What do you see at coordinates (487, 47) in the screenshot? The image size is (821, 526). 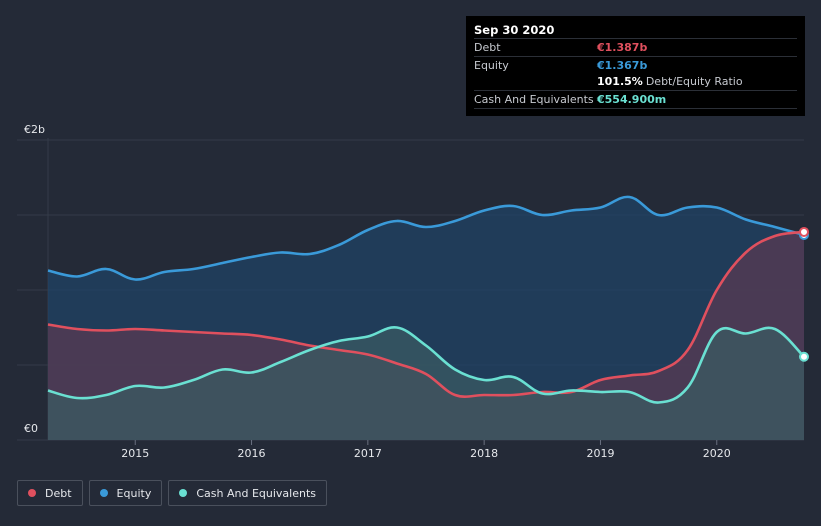 I see `tooltip-debt-label: Debt` at bounding box center [487, 47].